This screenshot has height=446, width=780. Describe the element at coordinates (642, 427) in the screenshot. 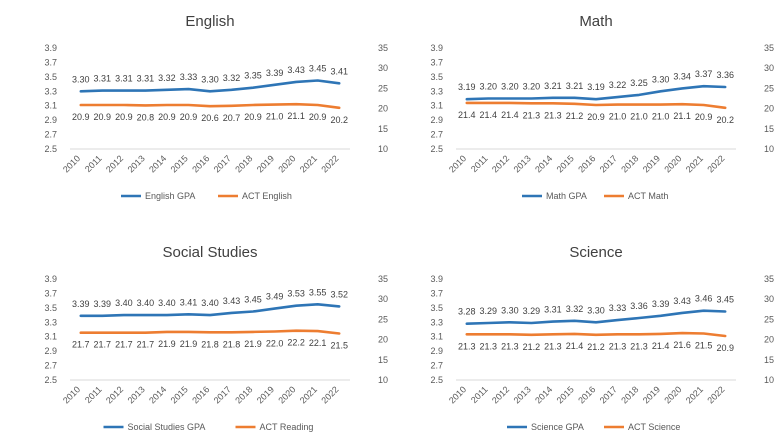

I see `legend-item-act-science: ACT Science` at that location.